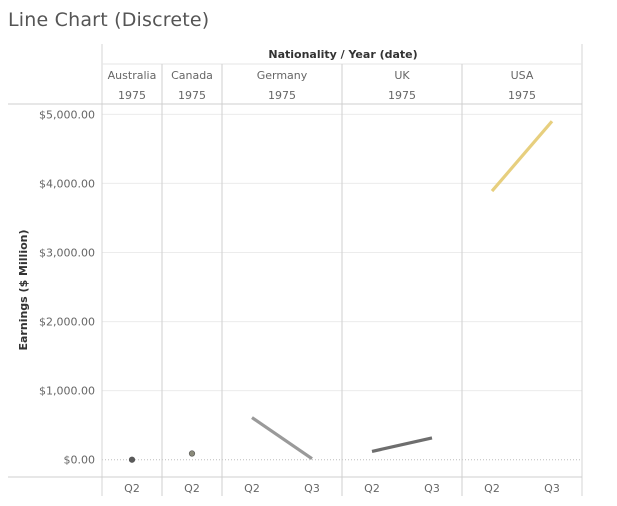  Describe the element at coordinates (67, 183) in the screenshot. I see `y-tick-label: $4,000.00` at that location.